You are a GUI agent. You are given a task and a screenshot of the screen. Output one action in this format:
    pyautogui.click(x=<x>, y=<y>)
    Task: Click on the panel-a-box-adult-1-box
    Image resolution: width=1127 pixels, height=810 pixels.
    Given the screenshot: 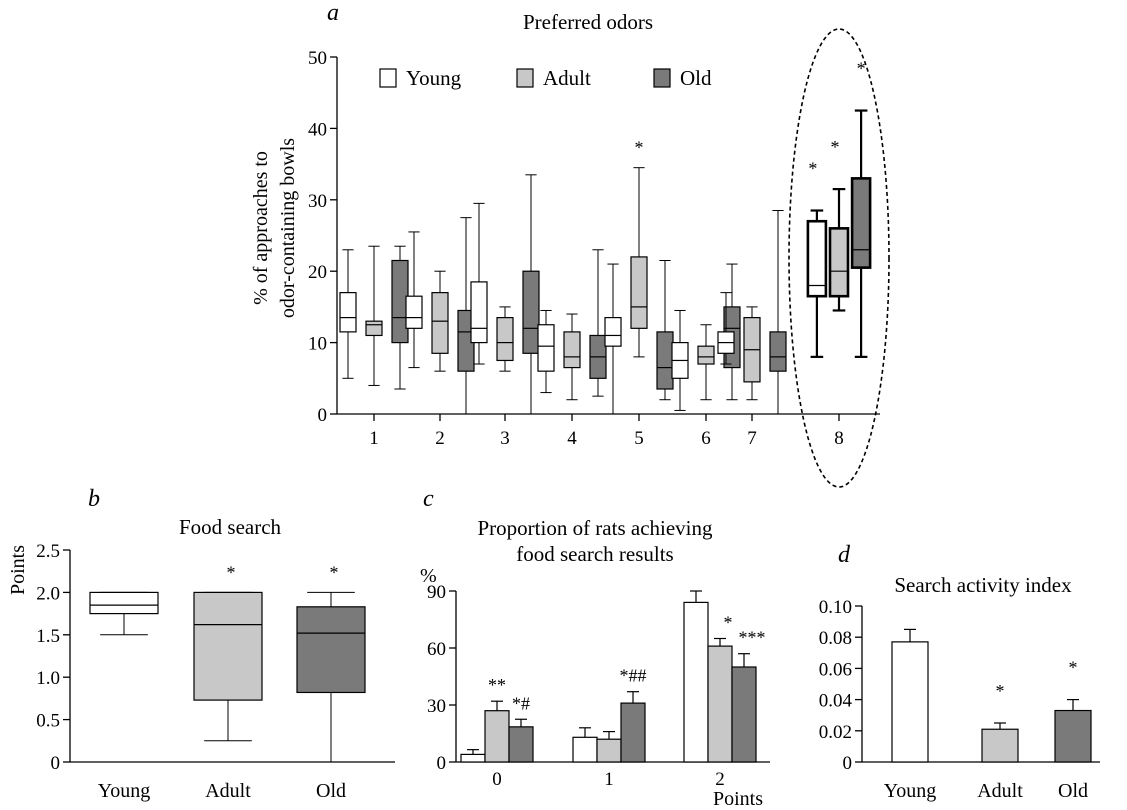 What is the action you would take?
    pyautogui.click(x=374, y=328)
    